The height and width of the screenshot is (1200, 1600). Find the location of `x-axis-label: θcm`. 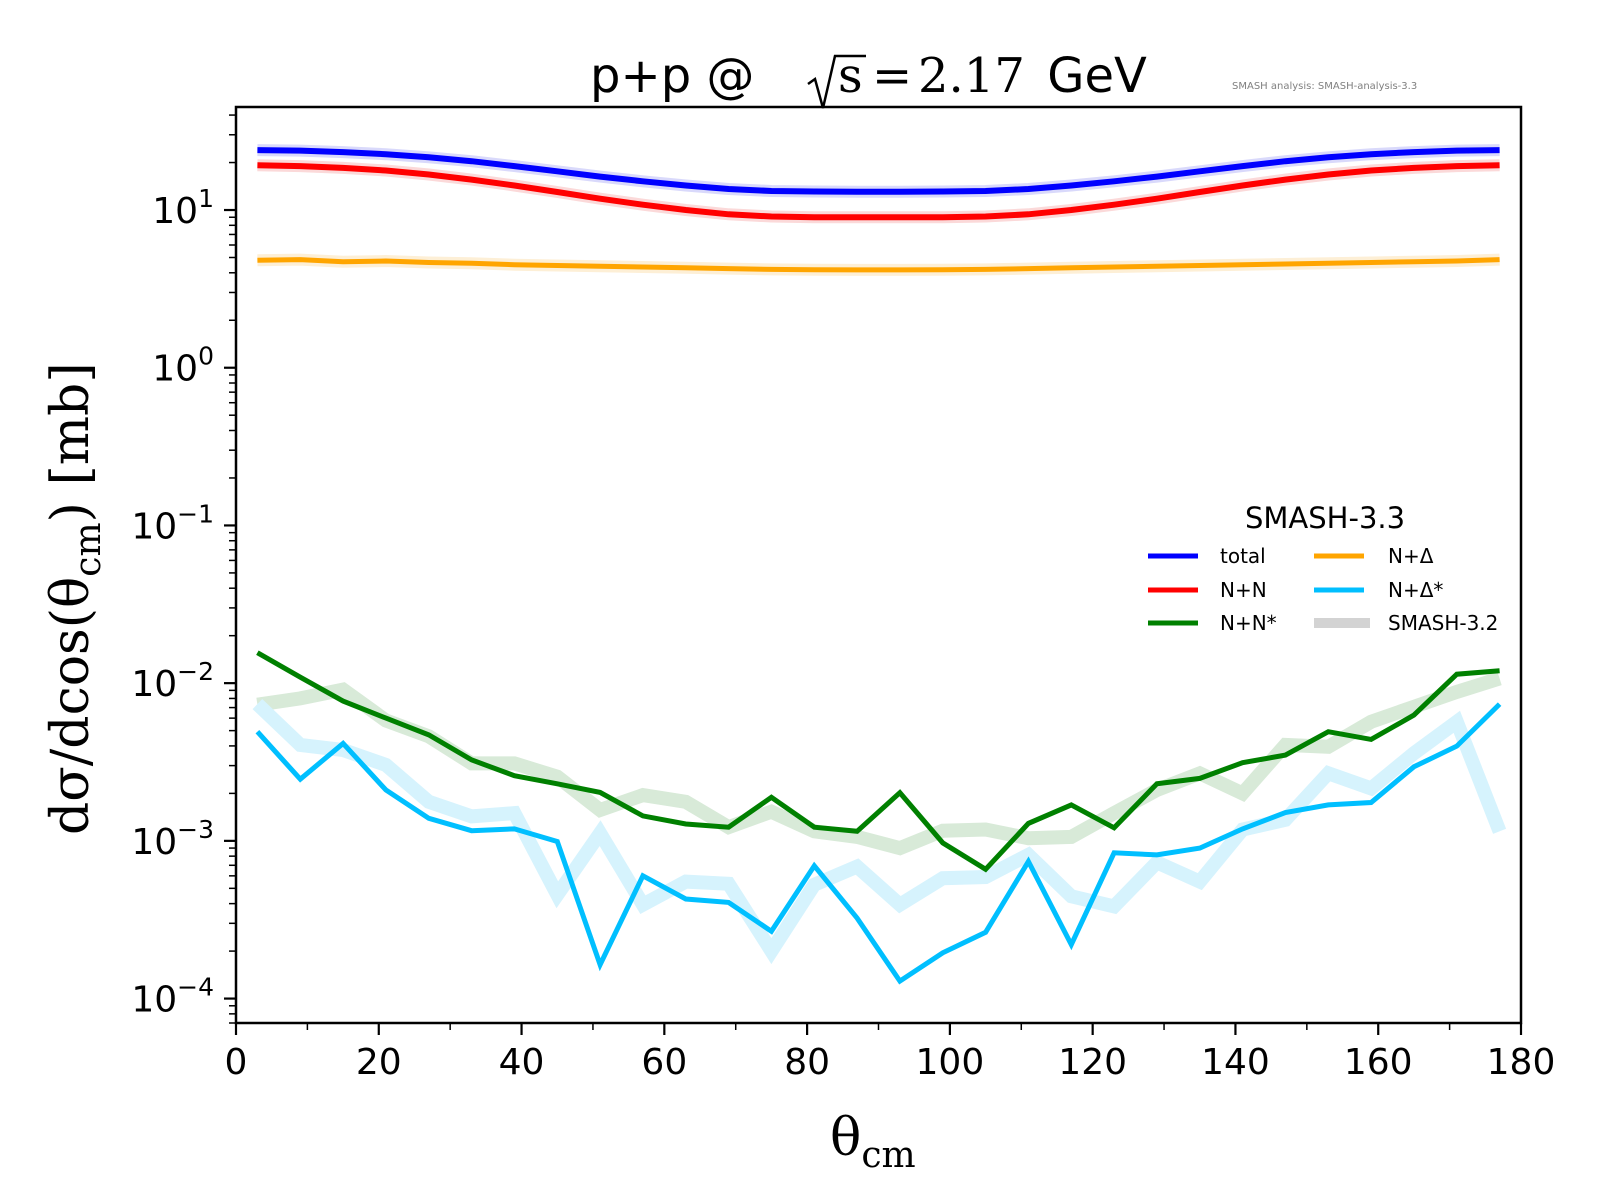

x-axis-label: θcm is located at coordinates (873, 1142).